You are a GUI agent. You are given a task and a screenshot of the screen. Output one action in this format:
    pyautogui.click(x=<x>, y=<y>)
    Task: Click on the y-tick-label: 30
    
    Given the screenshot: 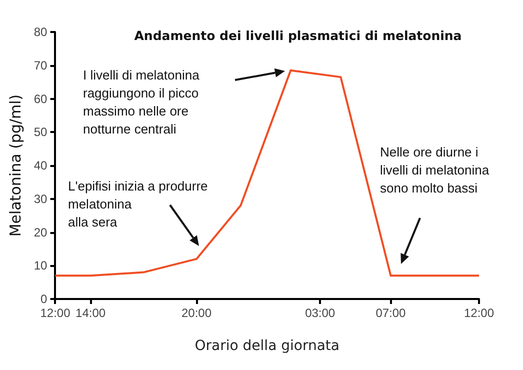 What is the action you would take?
    pyautogui.click(x=41, y=199)
    